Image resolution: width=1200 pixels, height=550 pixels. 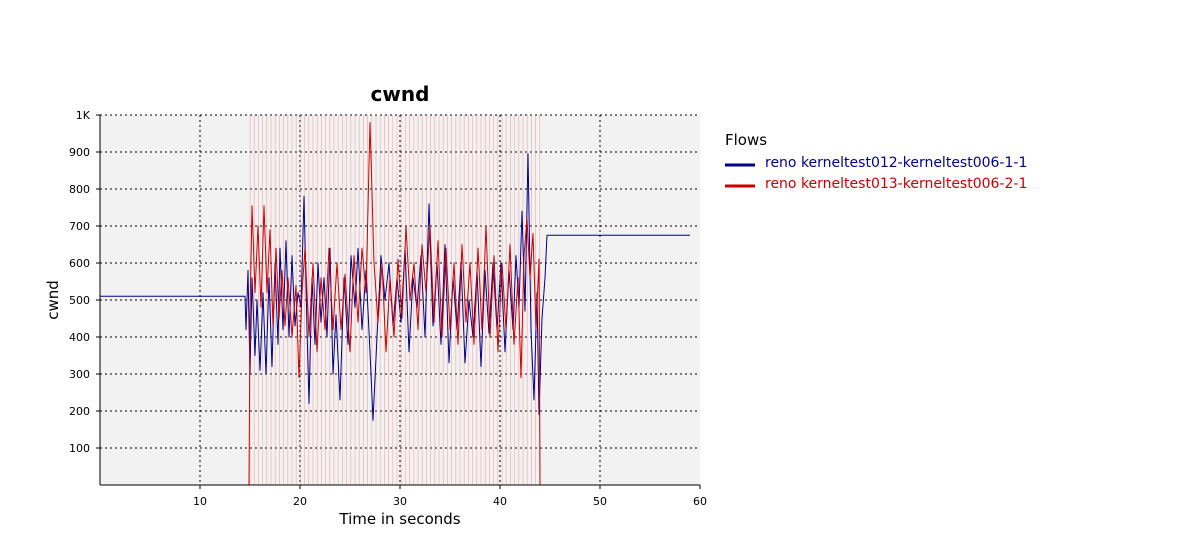 I want to click on x-tick-label: 50, so click(x=600, y=501).